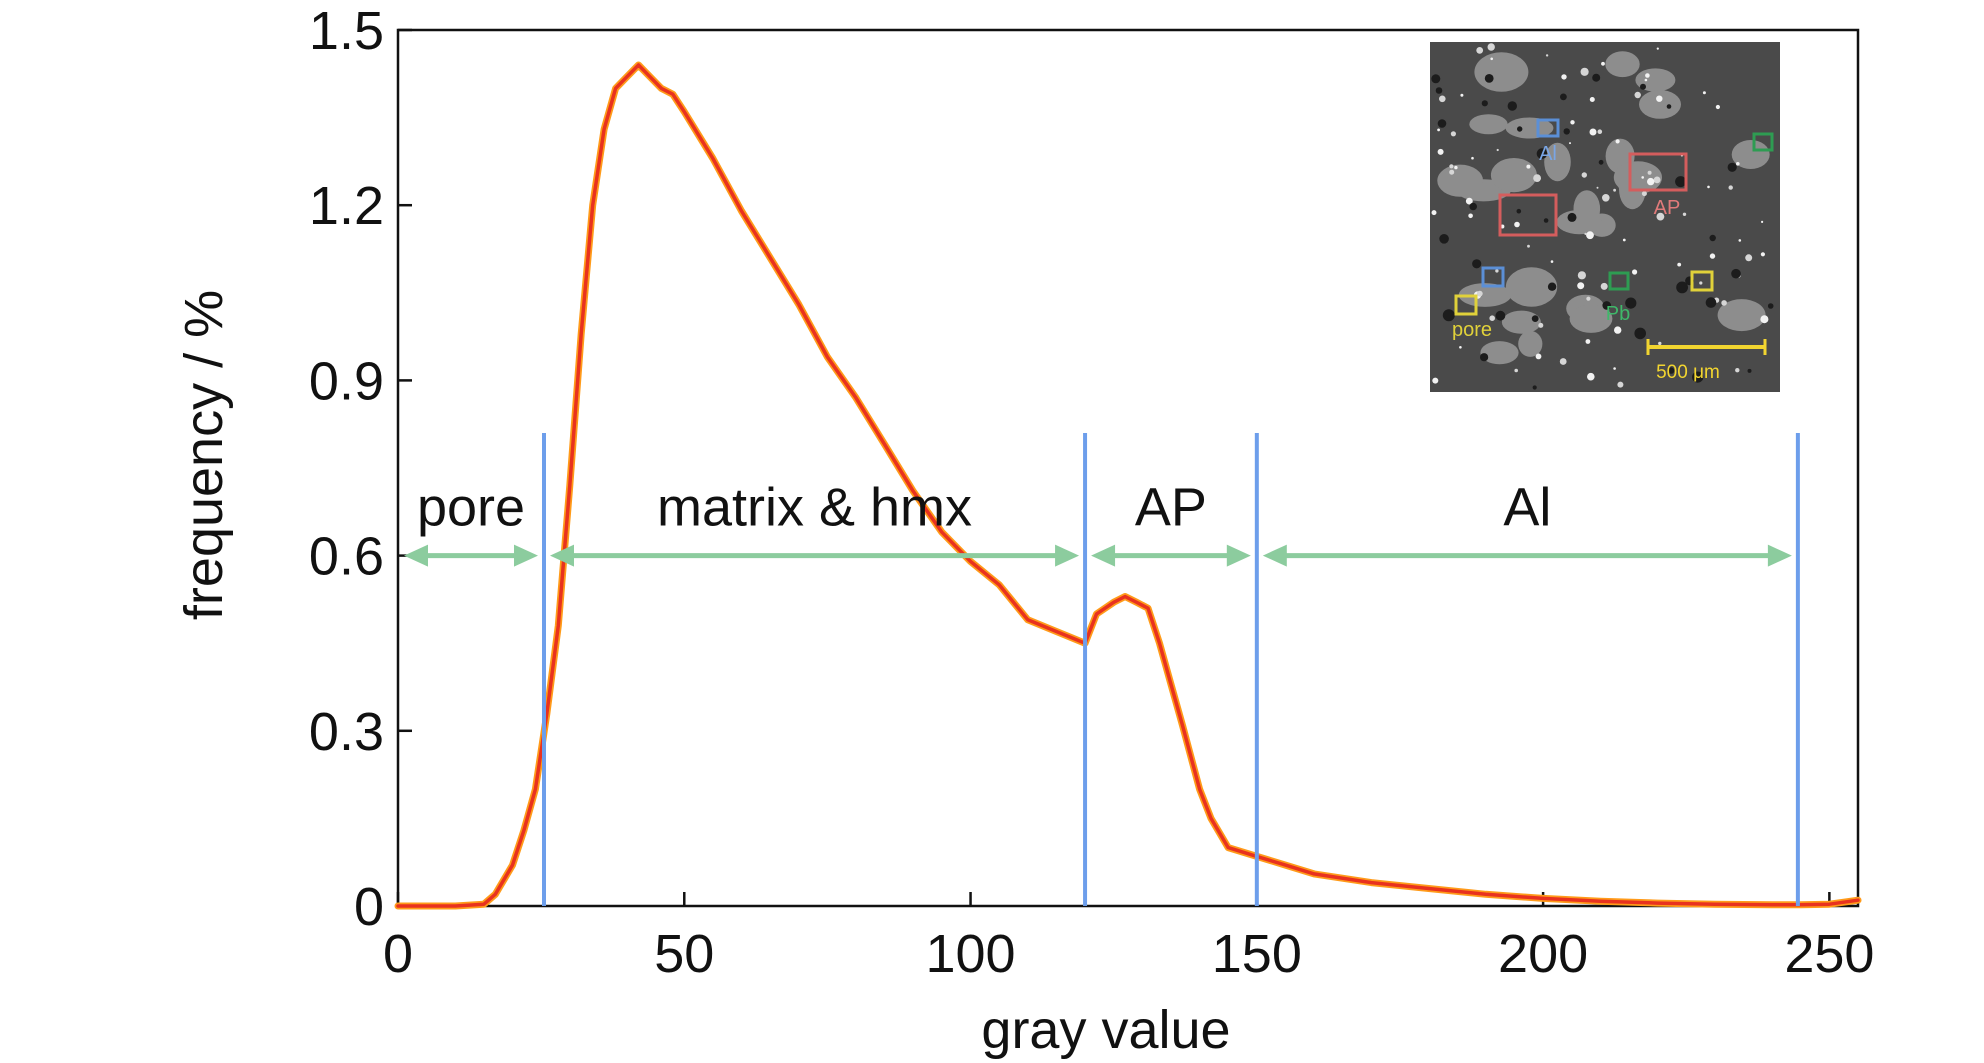 This screenshot has height=1063, width=1984. I want to click on micrograph-inset: Al AP pore Pb 500 μm, so click(1605, 217).